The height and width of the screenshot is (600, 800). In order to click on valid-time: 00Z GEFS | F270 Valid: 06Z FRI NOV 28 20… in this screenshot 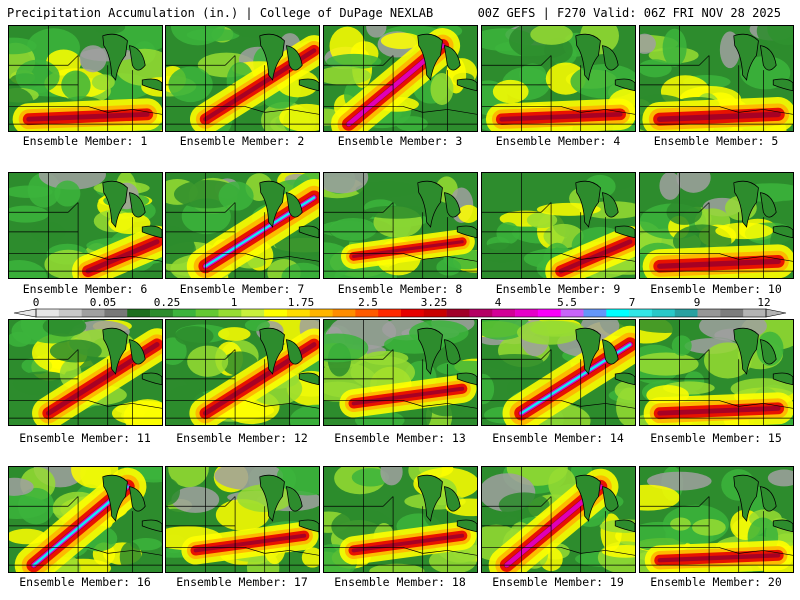, I will do `click(629, 13)`.